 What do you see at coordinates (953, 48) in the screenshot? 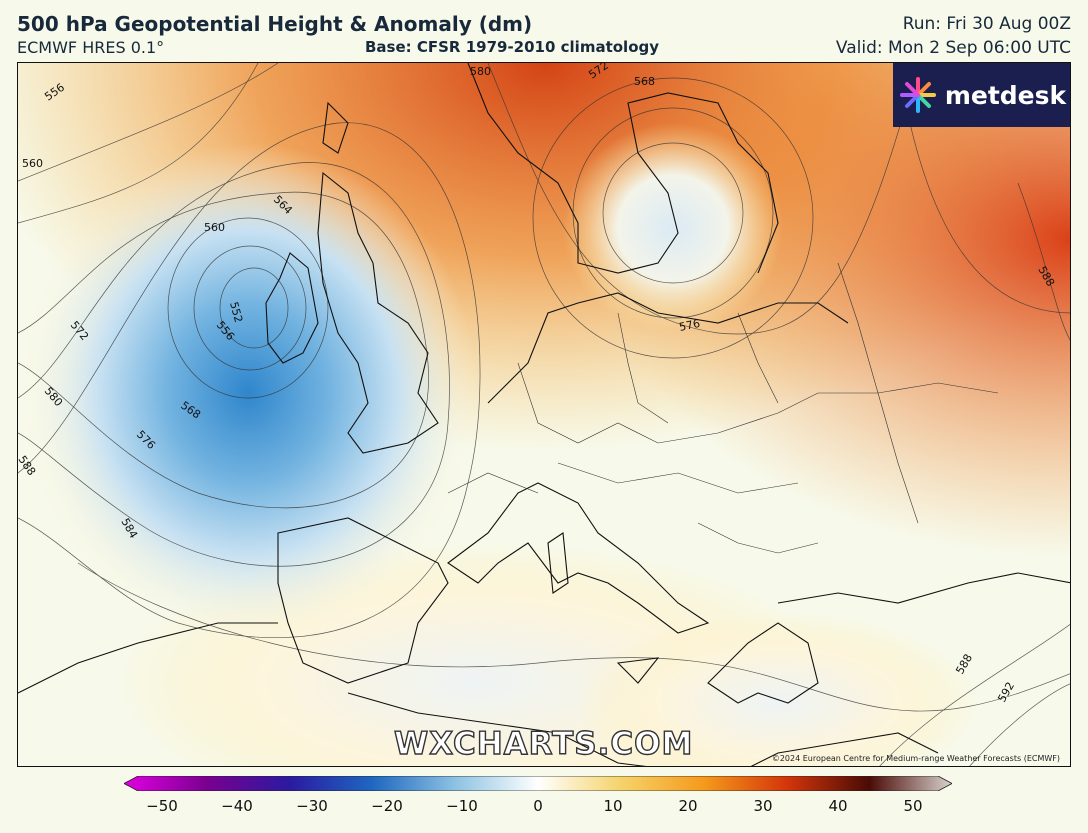
I see `valid-time: Valid: Mon 2 Sep 06:00 UTC` at bounding box center [953, 48].